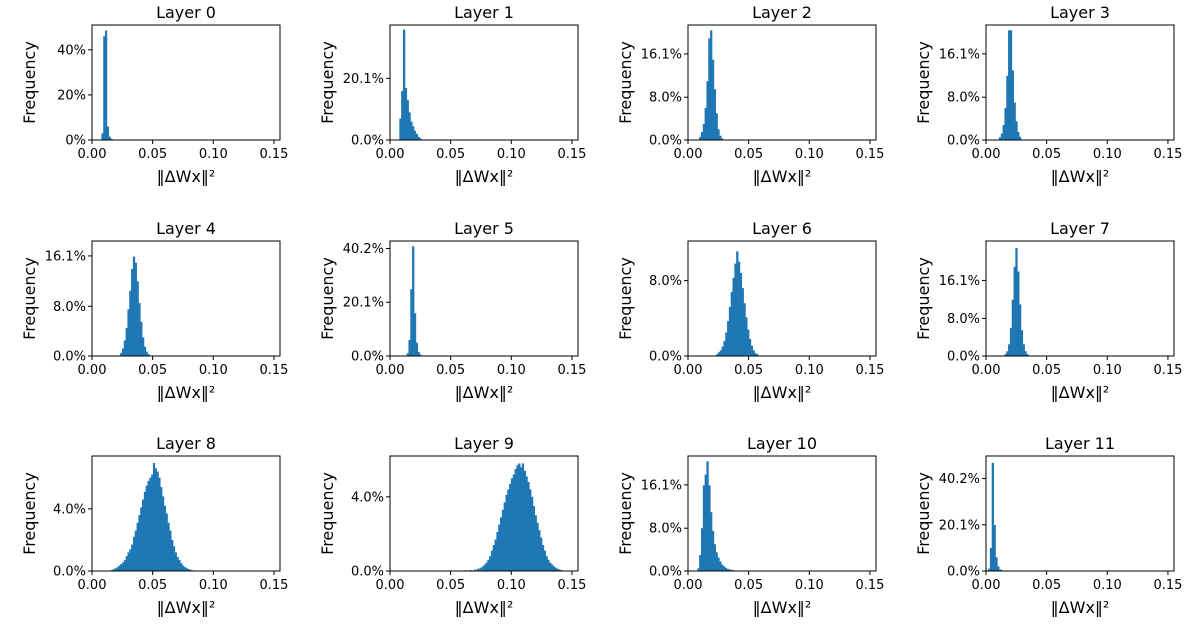 The height and width of the screenshot is (630, 1195). Describe the element at coordinates (65, 256) in the screenshot. I see `y-tick-label: 16.1%` at that location.